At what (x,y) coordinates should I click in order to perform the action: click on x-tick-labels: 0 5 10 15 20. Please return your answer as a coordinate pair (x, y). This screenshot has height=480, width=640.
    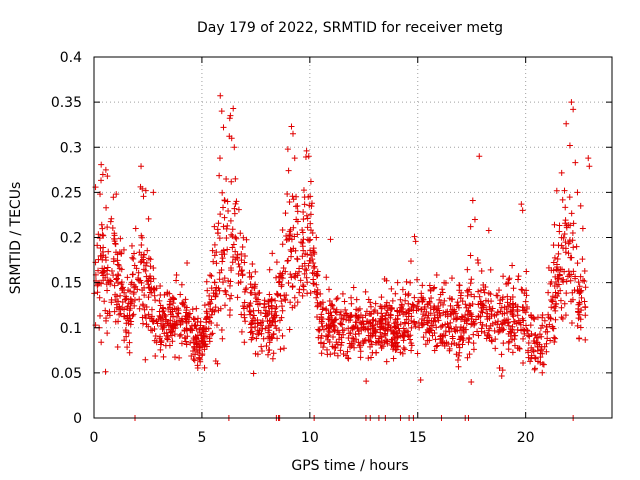
    Looking at the image, I should click on (312, 438).